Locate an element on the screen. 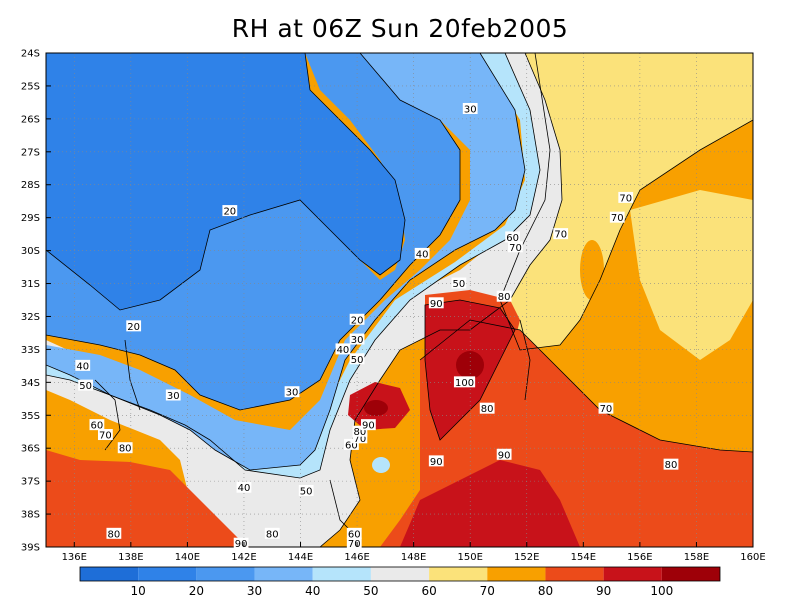  y-tick-label: 37S is located at coordinates (30, 482).